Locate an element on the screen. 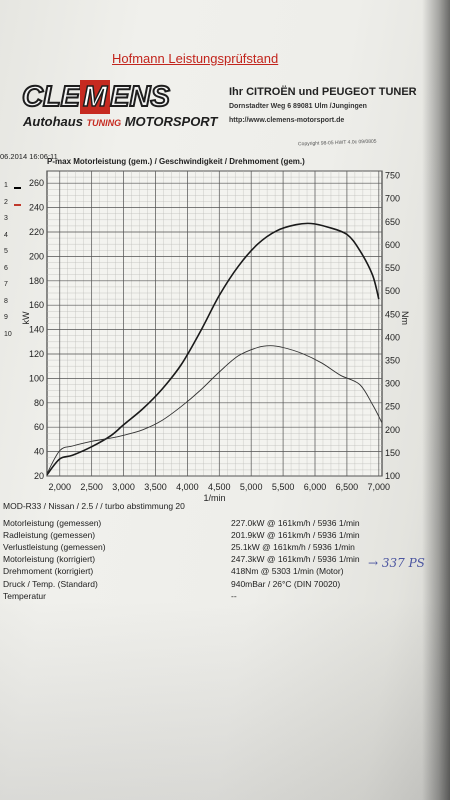 This screenshot has height=800, width=450. y-left-axis-label: kW is located at coordinates (26, 318).